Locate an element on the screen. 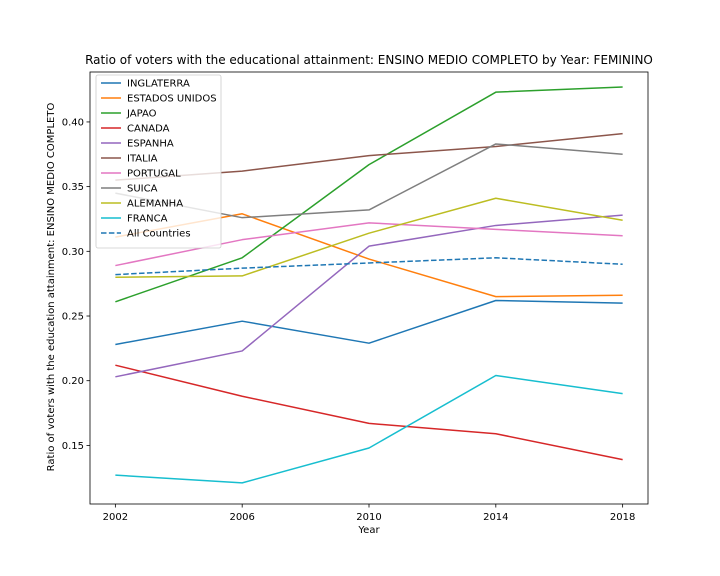 This screenshot has height=576, width=720. y-tick-label: 0.25 is located at coordinates (73, 317).